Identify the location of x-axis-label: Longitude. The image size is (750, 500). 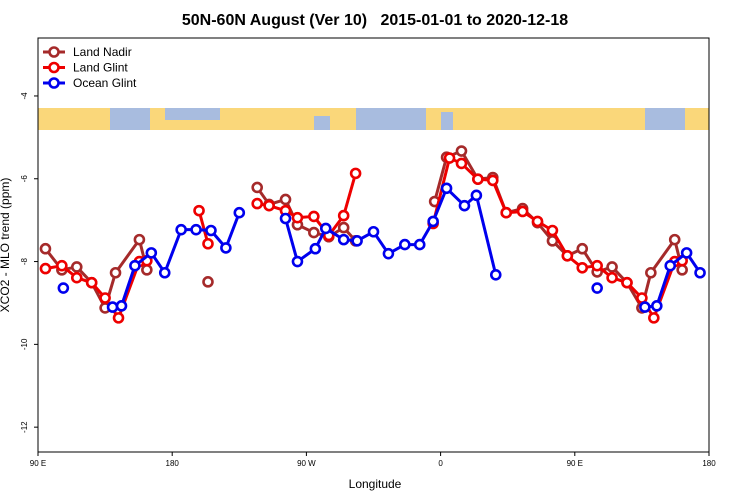
(375, 484).